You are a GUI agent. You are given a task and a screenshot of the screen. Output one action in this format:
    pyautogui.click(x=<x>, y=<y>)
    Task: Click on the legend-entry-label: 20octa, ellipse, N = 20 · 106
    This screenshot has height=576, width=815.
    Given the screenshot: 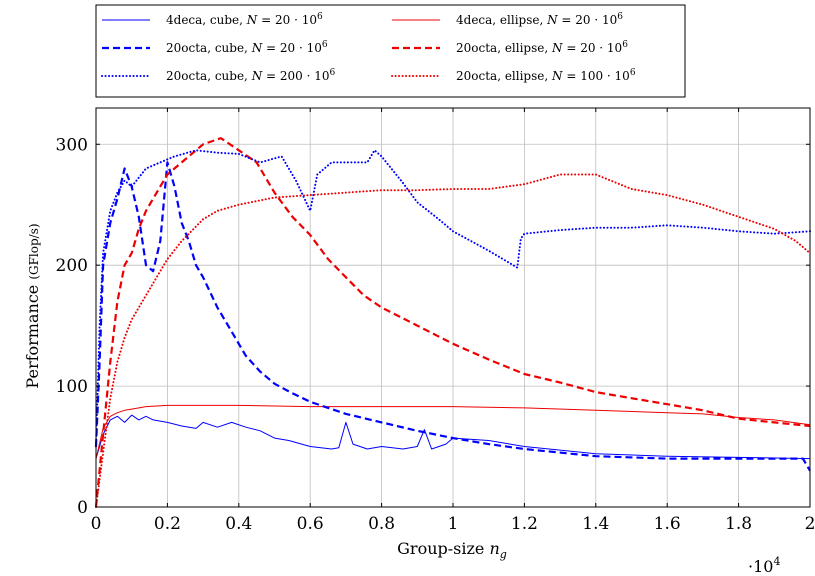 What is the action you would take?
    pyautogui.click(x=542, y=47)
    